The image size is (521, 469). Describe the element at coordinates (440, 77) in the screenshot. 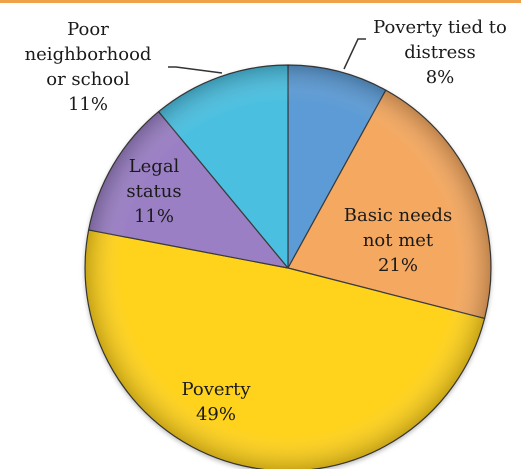

I see `slice-percent: 8%` at that location.